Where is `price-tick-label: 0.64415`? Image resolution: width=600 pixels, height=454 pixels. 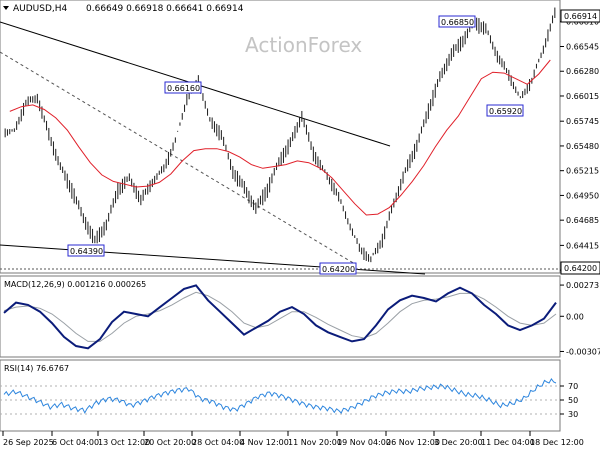 price-tick-label: 0.64415 is located at coordinates (582, 245).